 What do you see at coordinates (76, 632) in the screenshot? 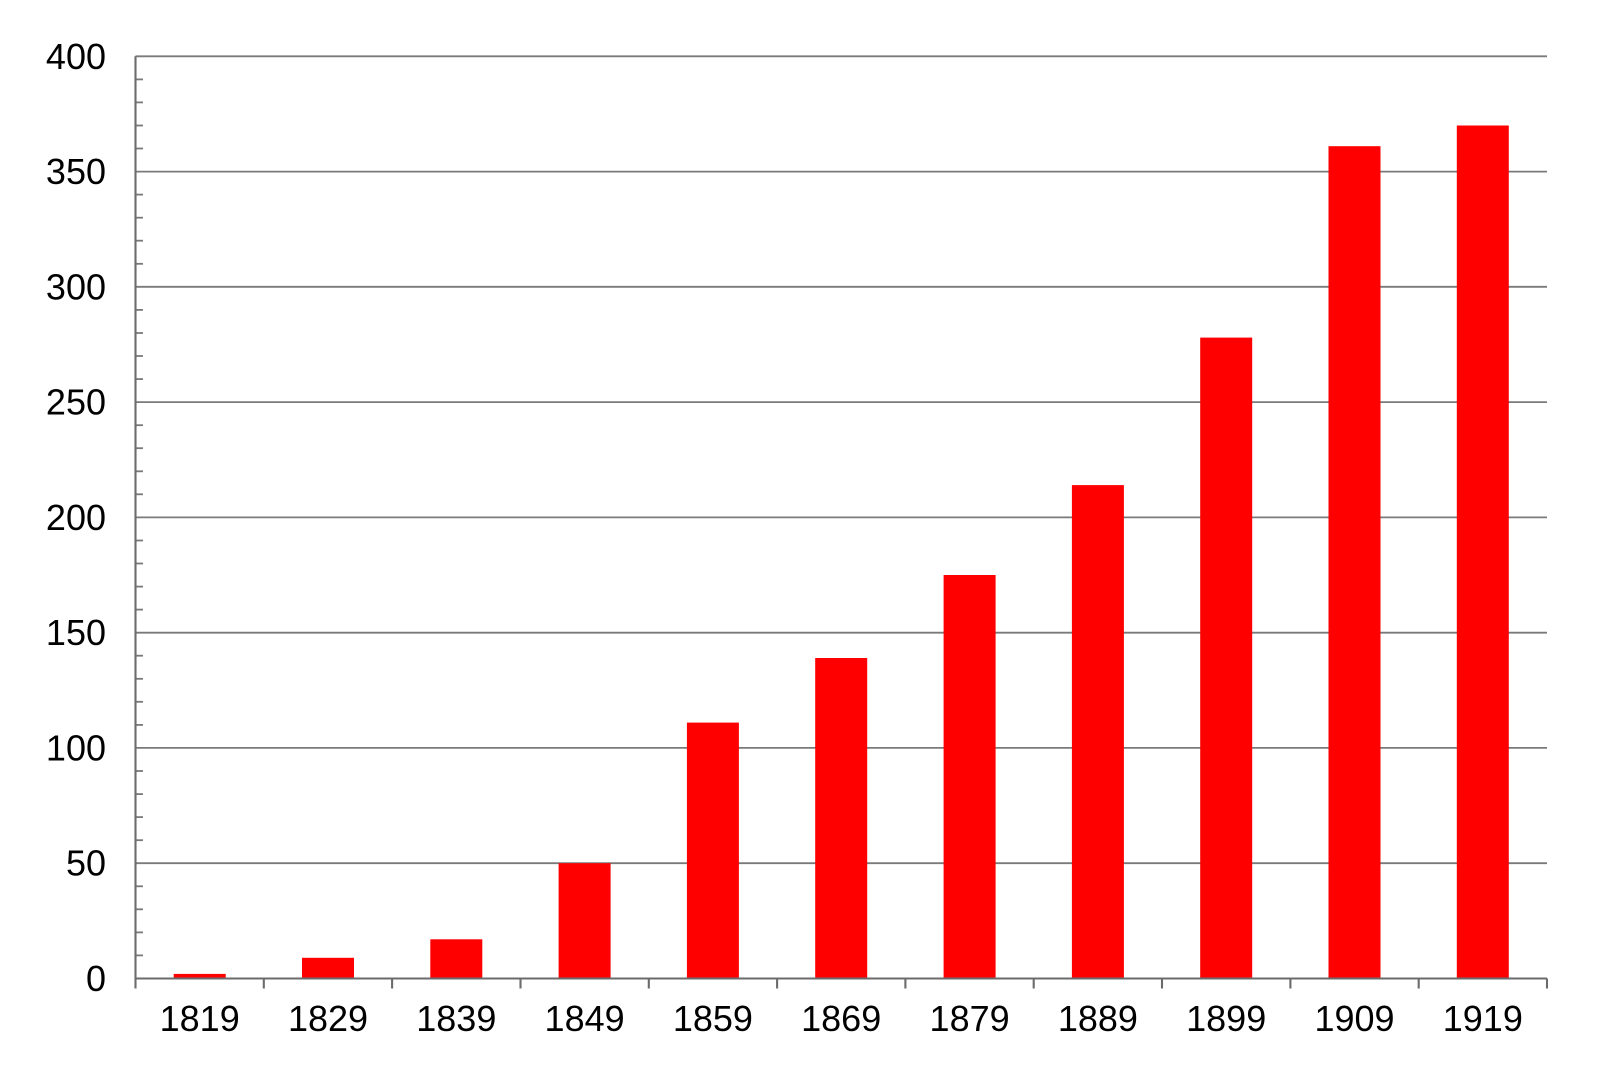
I see `svg-text: 150` at bounding box center [76, 632].